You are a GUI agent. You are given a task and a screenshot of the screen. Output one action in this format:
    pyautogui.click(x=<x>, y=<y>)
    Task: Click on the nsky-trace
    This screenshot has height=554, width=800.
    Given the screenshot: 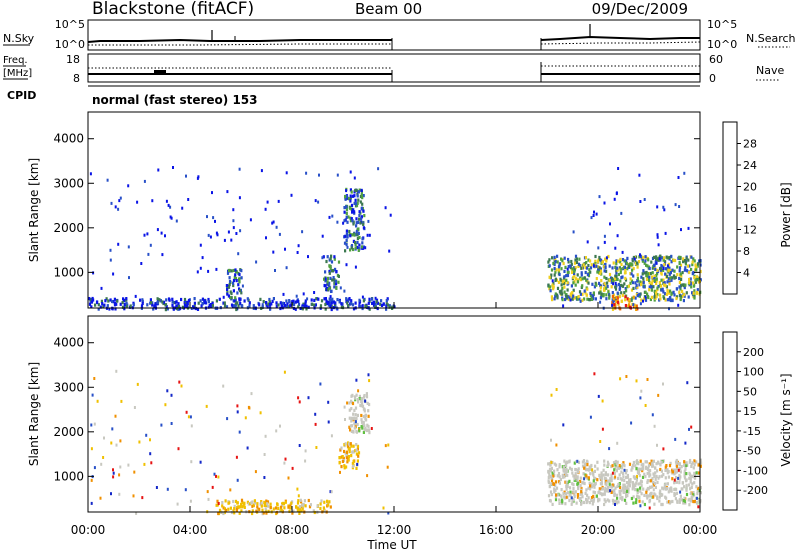 What is the action you would take?
    pyautogui.click(x=394, y=37)
    